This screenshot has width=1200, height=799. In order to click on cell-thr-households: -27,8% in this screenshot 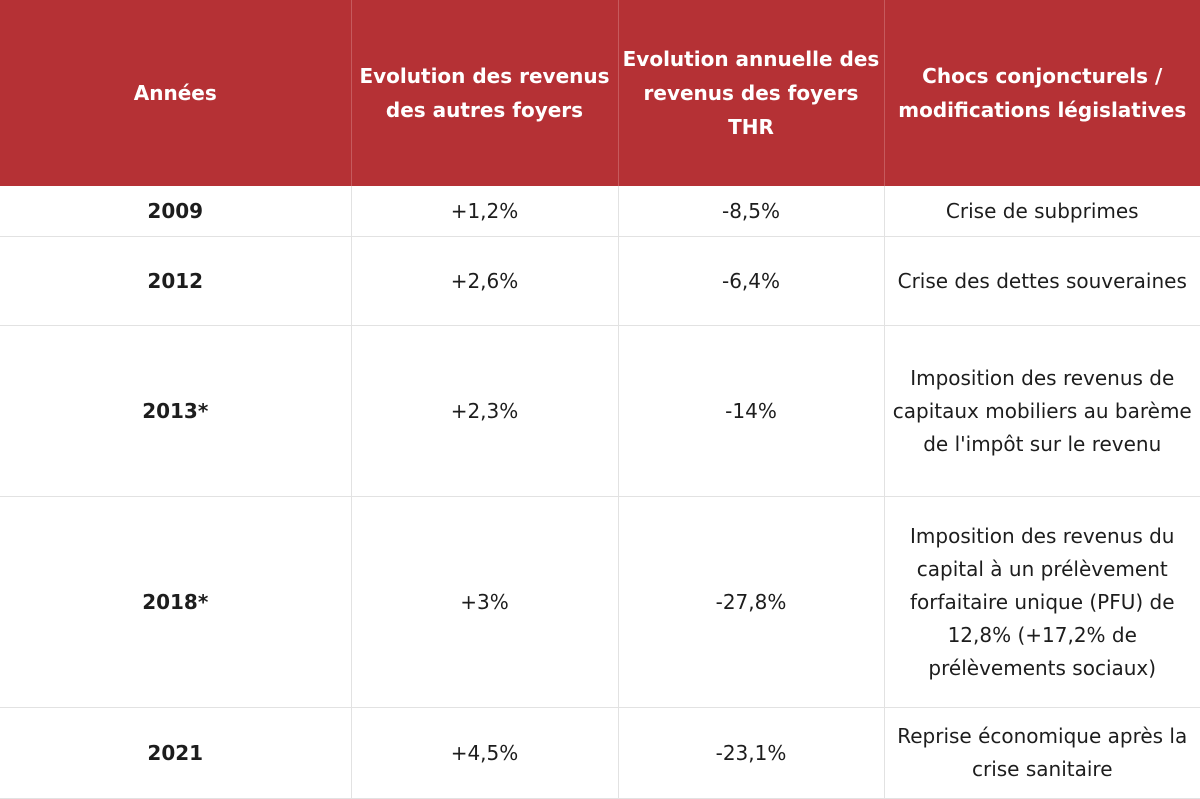, I will do `click(751, 602)`.